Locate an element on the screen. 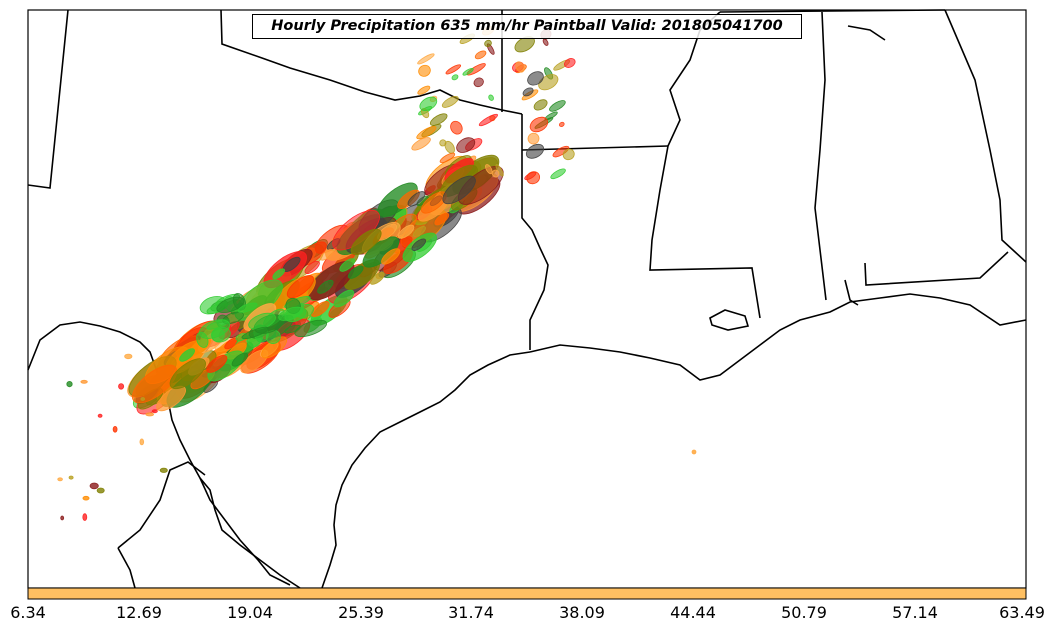  colorbar is located at coordinates (527, 593).